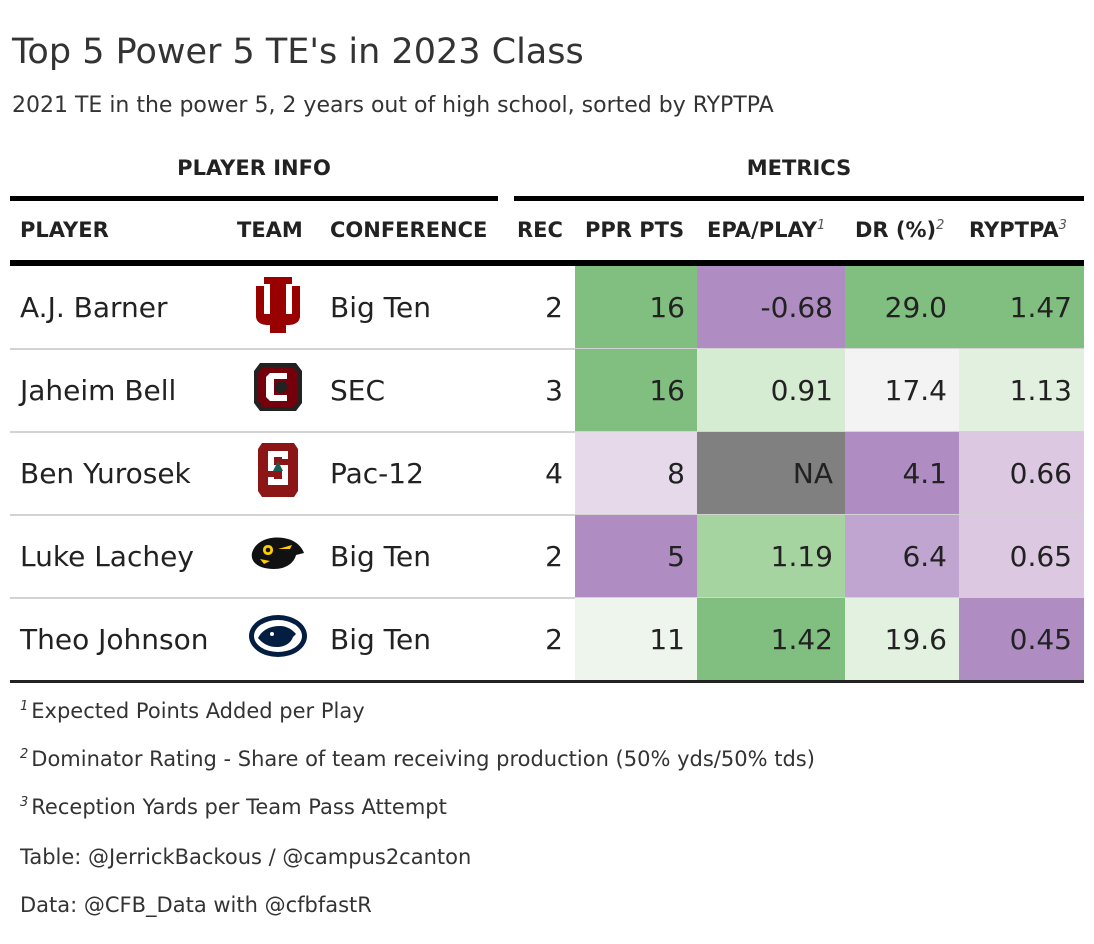  Describe the element at coordinates (547, 263) in the screenshot. I see `header-rule` at that location.